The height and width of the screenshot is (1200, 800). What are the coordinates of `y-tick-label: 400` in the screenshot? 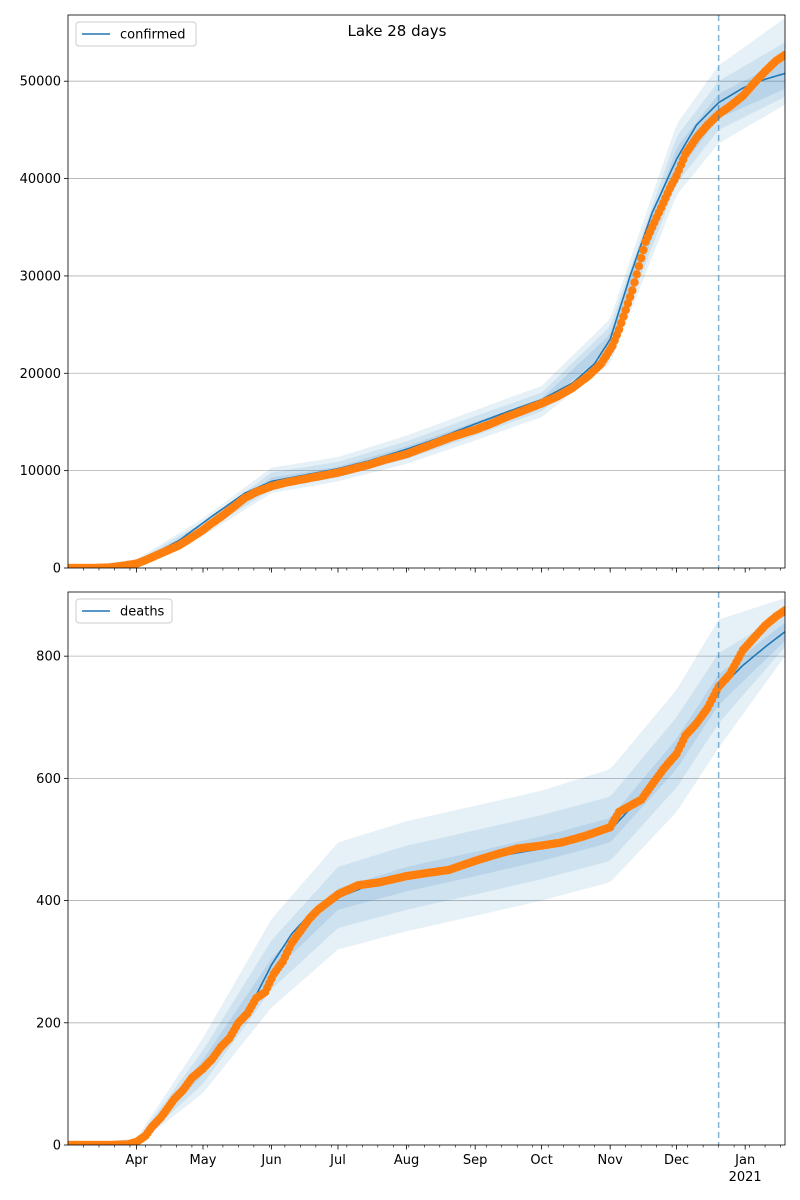 It's located at (48, 901).